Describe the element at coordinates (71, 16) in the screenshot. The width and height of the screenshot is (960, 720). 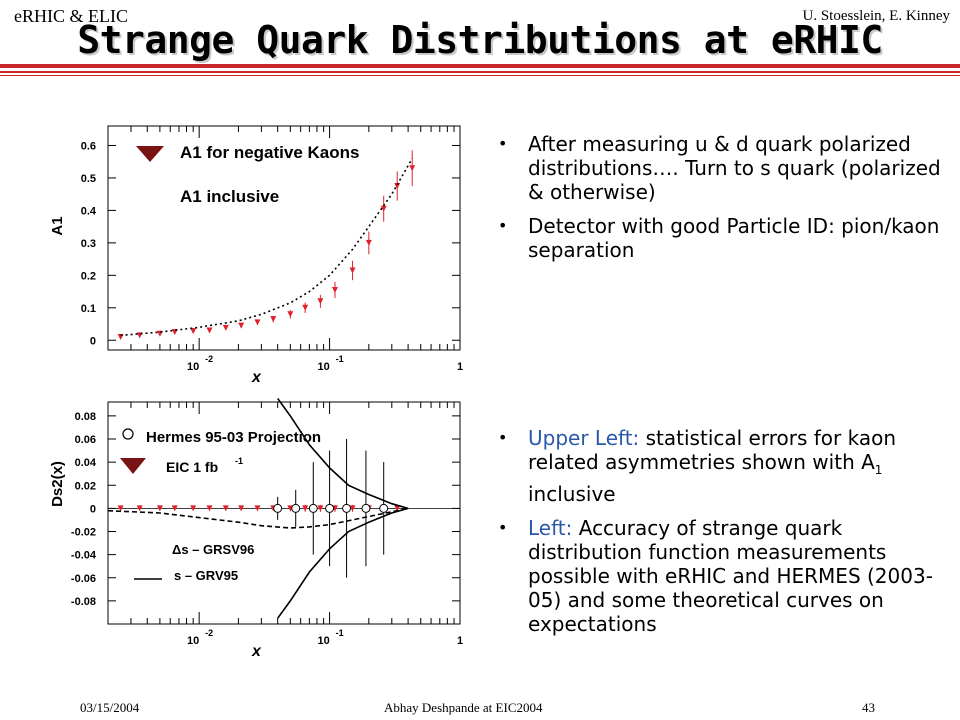
I see `header-left: eRHIC & ELIC` at that location.